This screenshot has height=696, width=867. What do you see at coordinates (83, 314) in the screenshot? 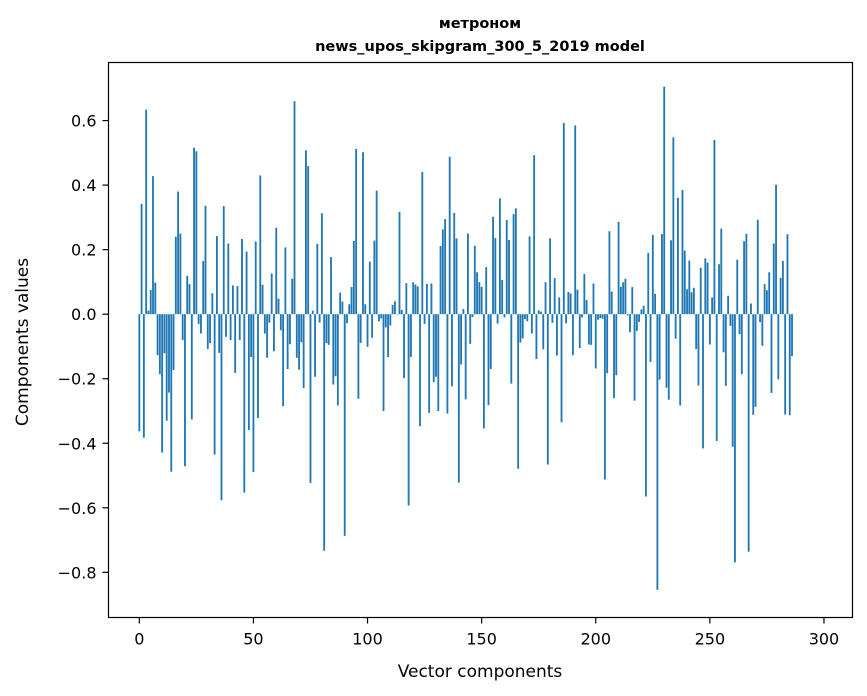
I see `y-tick-label: 0.0` at bounding box center [83, 314].